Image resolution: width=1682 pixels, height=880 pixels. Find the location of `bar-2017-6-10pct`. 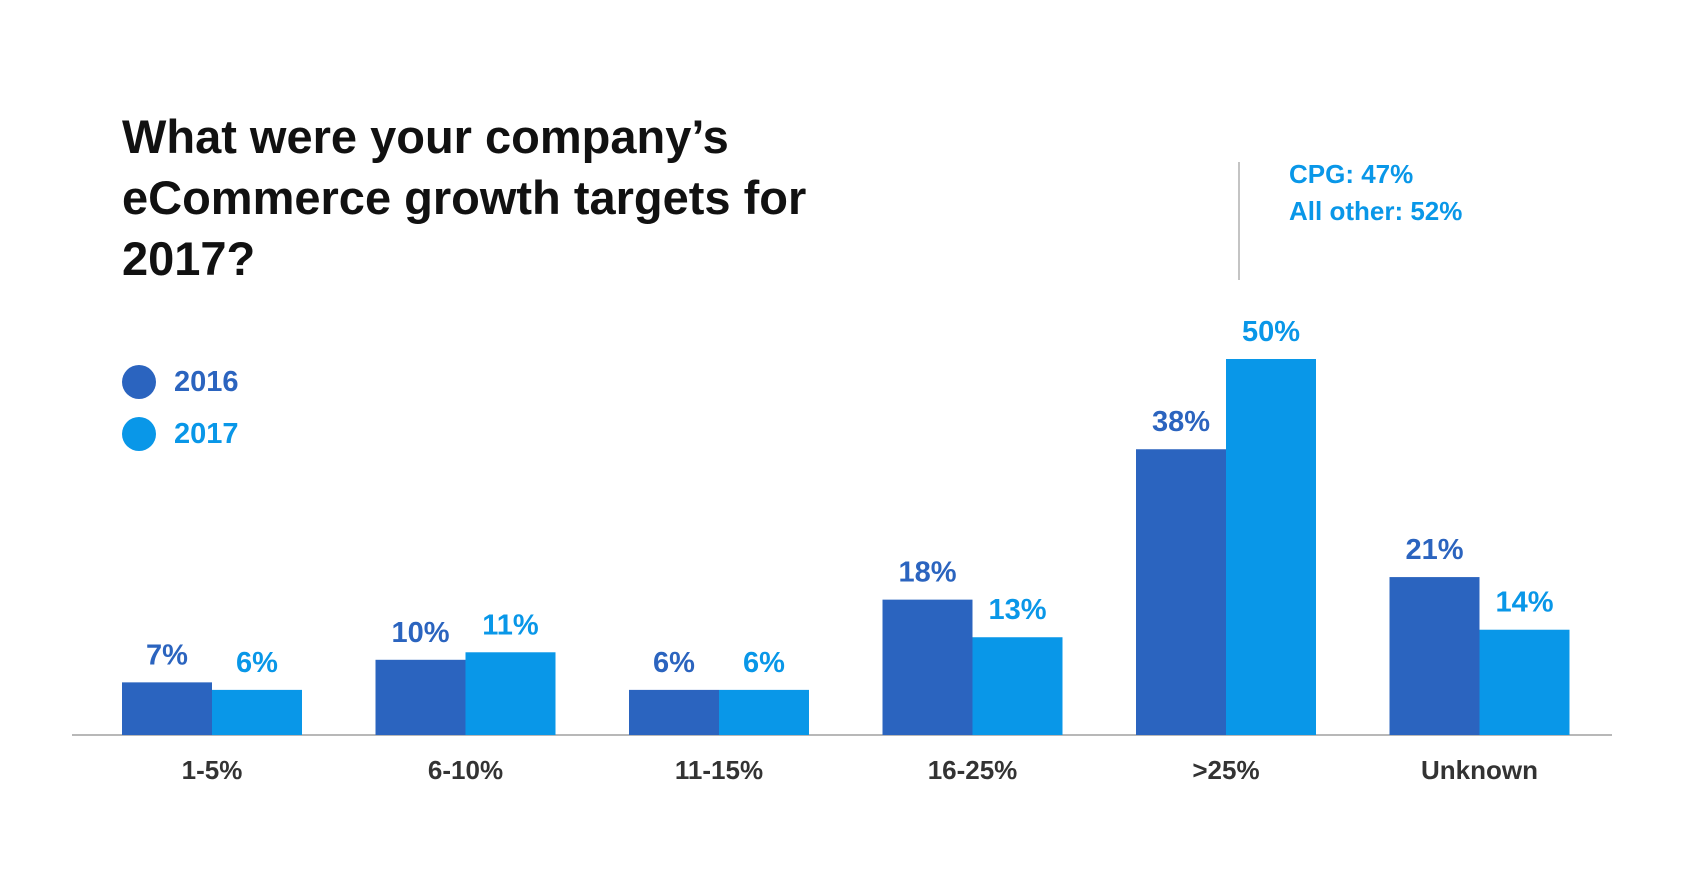

bar-2017-6-10pct is located at coordinates (510, 693).